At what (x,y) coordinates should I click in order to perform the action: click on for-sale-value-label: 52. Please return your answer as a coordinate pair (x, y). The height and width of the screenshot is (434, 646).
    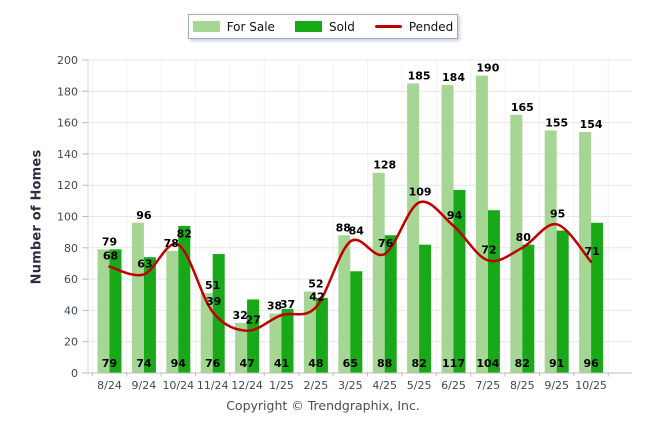
    Looking at the image, I should click on (315, 284).